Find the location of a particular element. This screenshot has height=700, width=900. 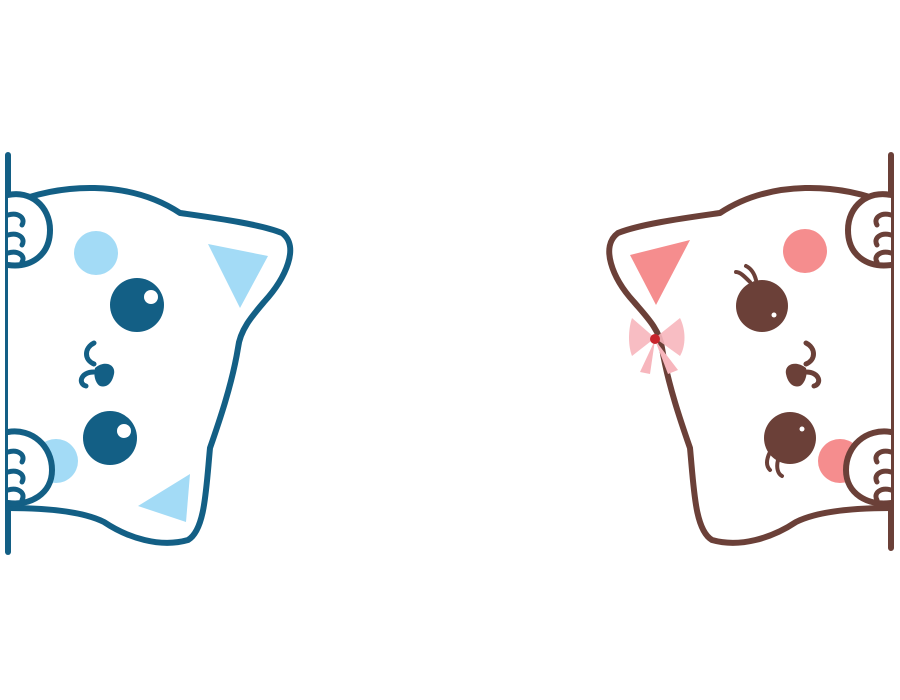

pink-cat-eyelash-top is located at coordinates (746, 274).